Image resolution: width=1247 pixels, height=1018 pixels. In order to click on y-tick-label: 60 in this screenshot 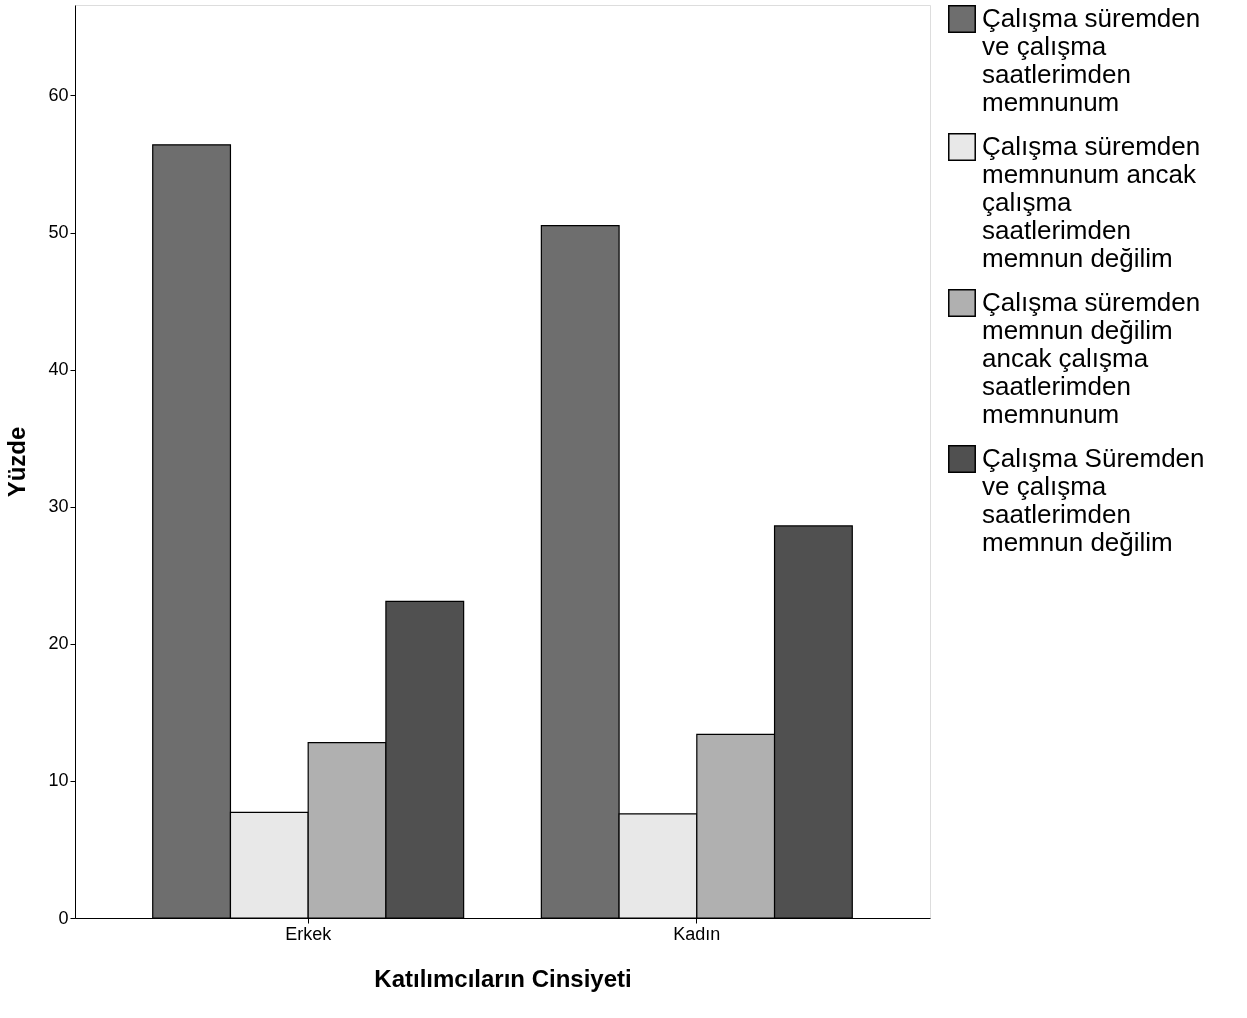, I will do `click(58, 94)`.